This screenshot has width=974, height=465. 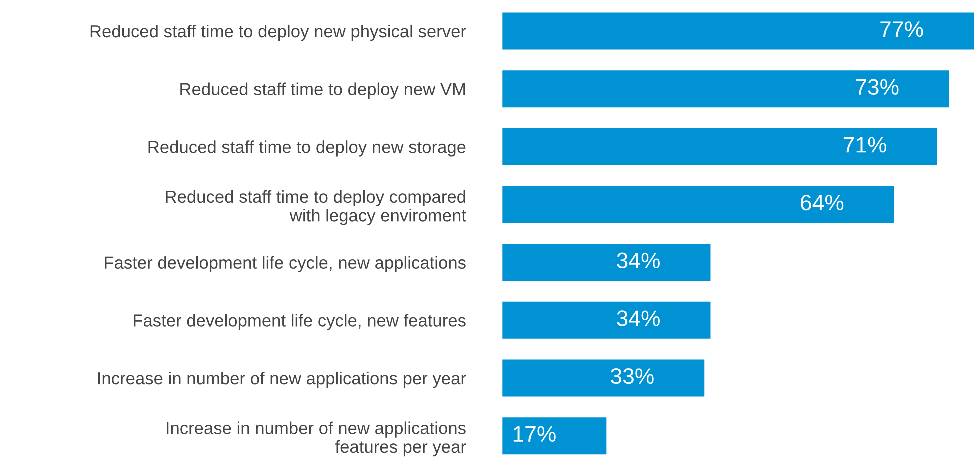 I want to click on y-tick-label: Increase in number of new applications features per year, so click(x=316, y=439).